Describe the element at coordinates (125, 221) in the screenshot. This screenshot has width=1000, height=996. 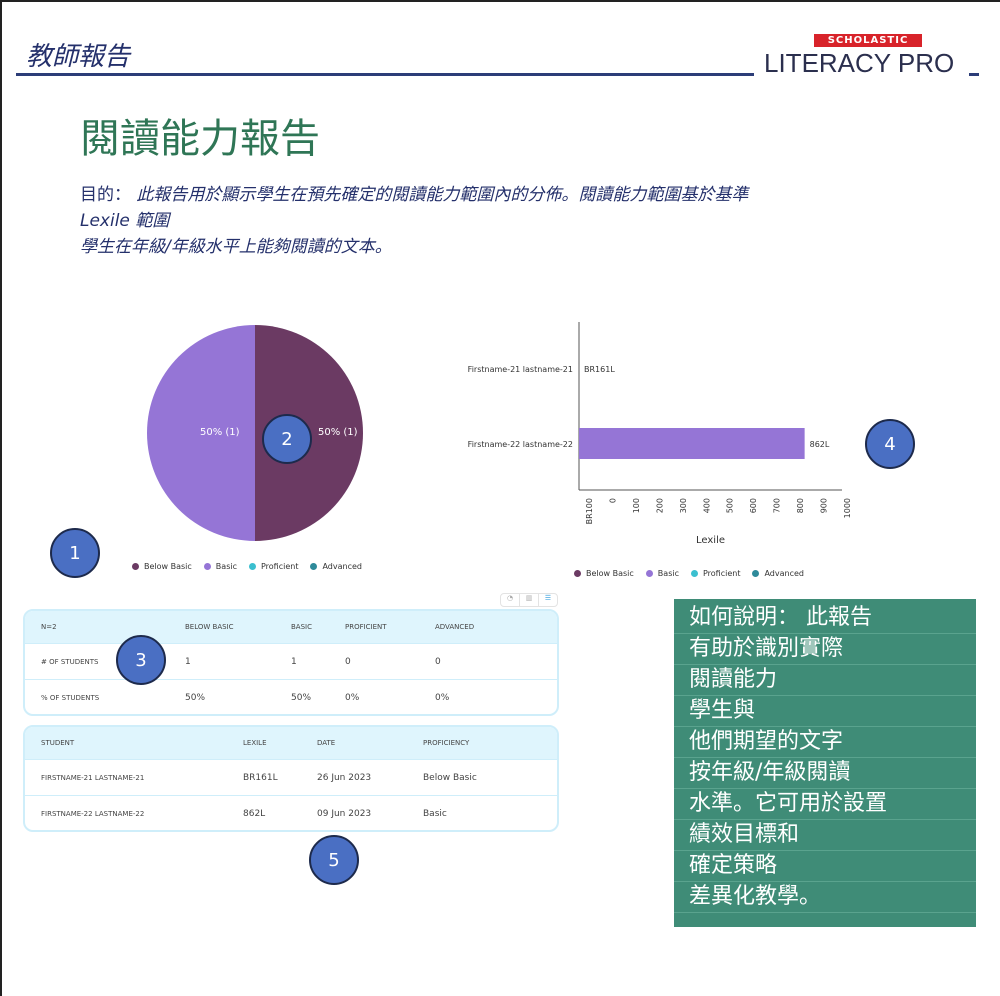
I see `purpose-line: Lexile 範圍` at that location.